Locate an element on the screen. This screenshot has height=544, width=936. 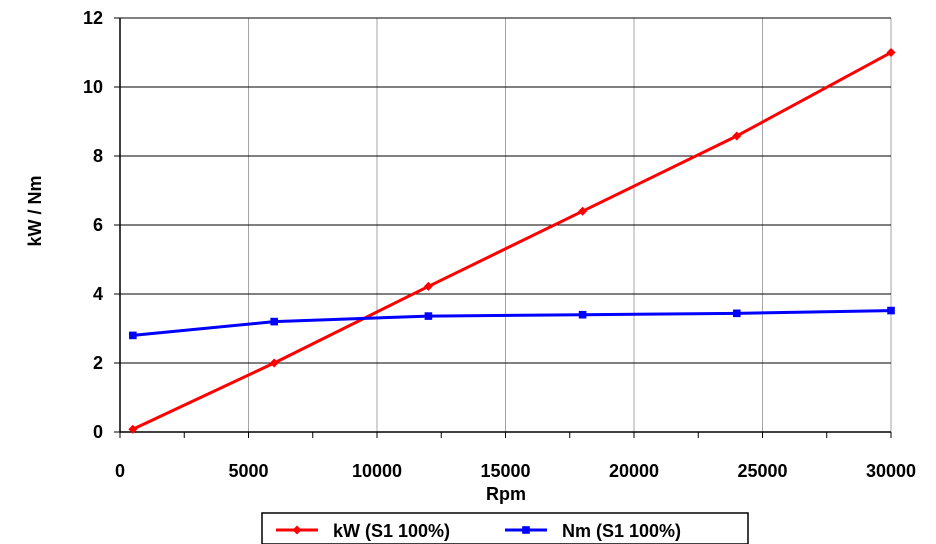
x-tick-label: 30000 is located at coordinates (891, 471).